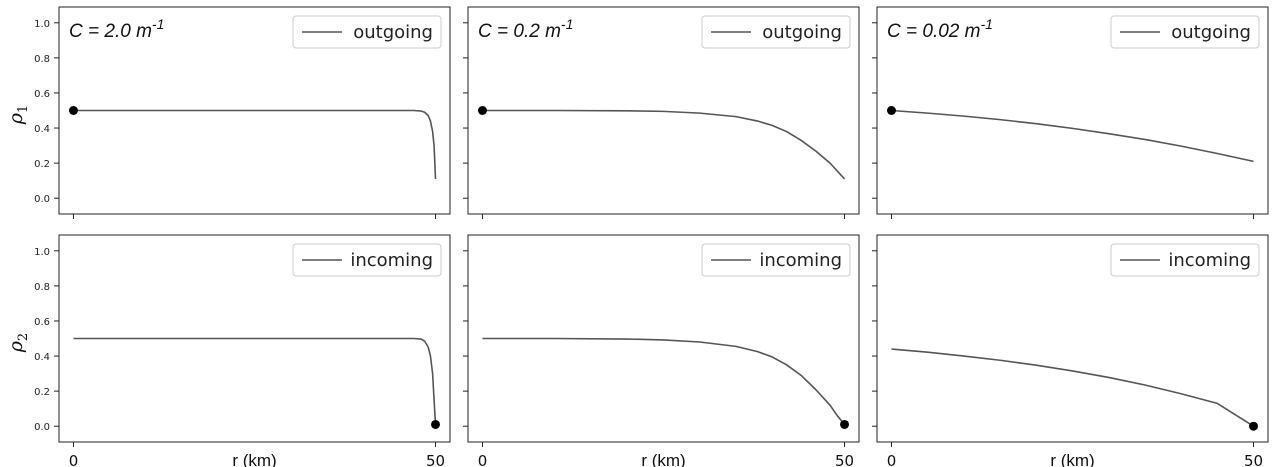  Describe the element at coordinates (519, 31) in the screenshot. I see `annotation-main: C = 0.2 m` at that location.